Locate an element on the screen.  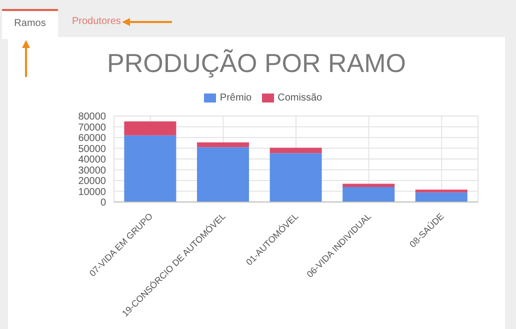
y-tick-label: 80000 is located at coordinates (92, 117).